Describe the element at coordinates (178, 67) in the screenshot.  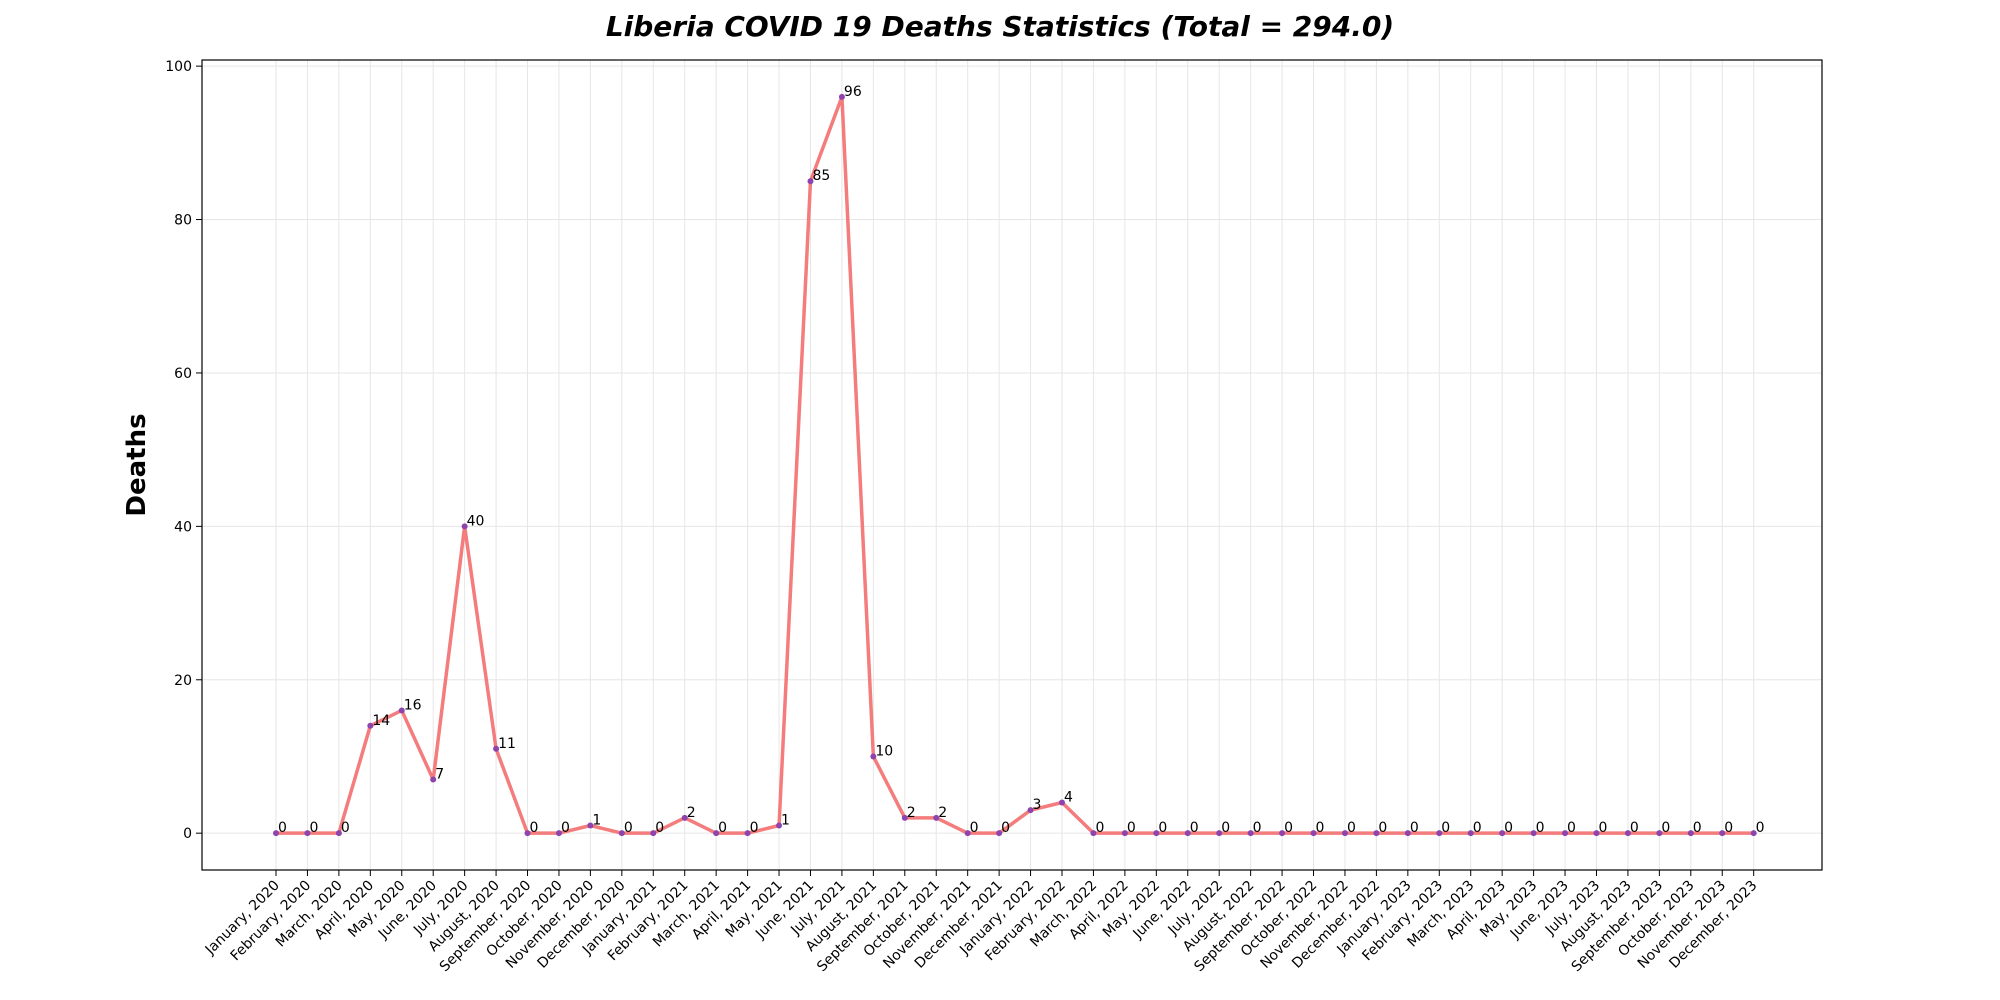
I see `y-tick-label: 100` at that location.